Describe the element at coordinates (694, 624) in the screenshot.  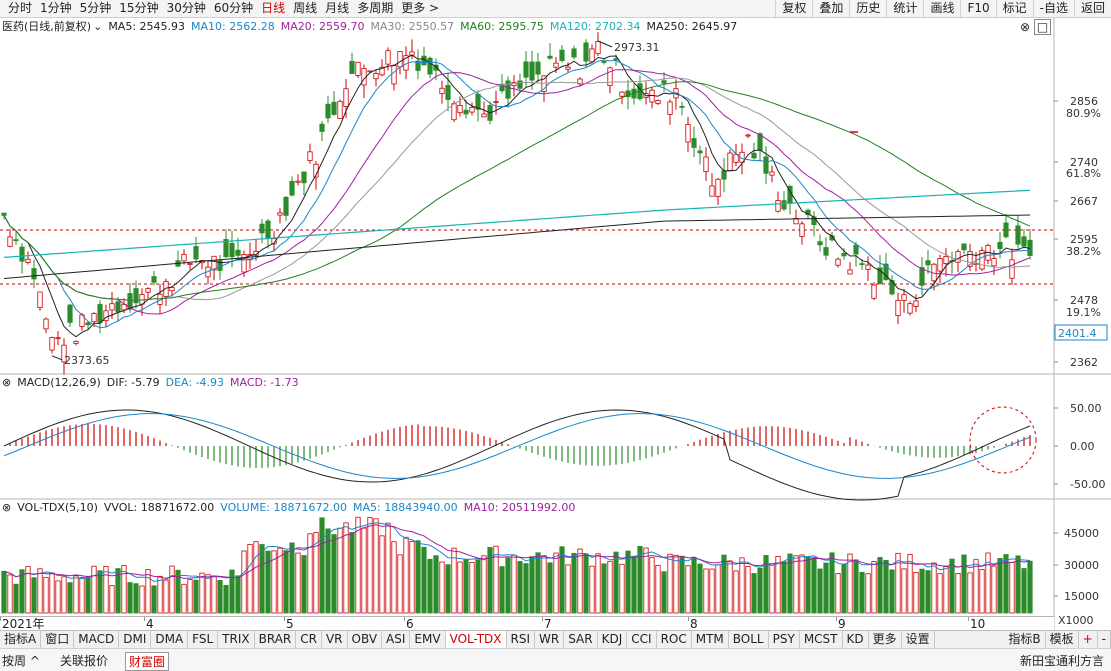
I see `date-label-5: 8` at that location.